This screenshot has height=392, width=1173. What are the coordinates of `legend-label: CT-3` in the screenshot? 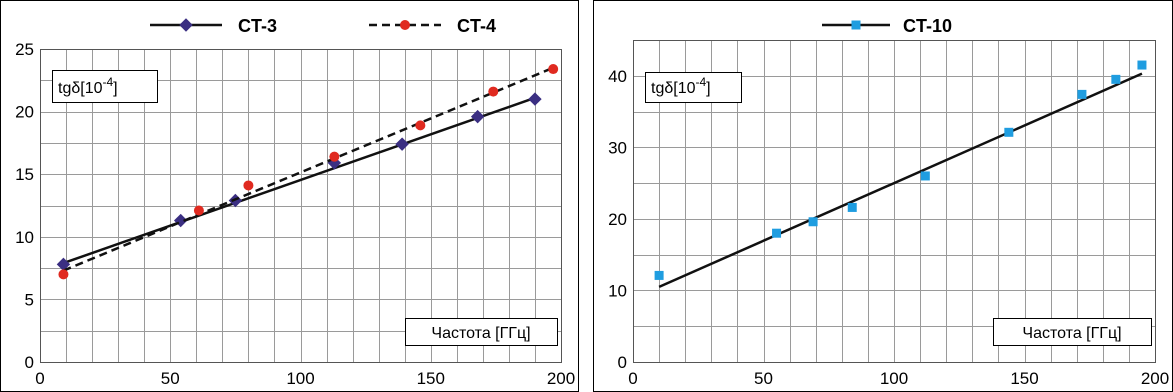 It's located at (257, 26).